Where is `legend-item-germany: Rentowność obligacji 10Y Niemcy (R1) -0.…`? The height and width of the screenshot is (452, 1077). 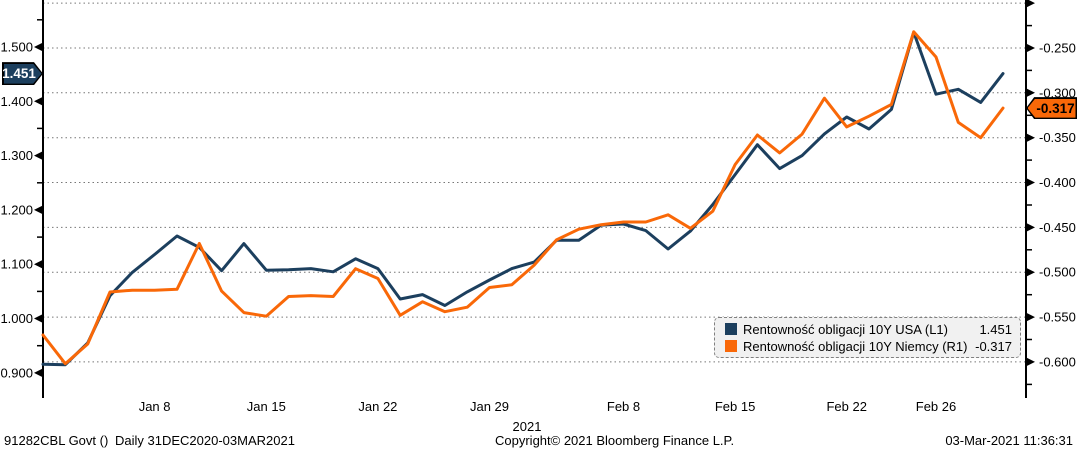
legend-item-germany: Rentowność obligacji 10Y Niemcy (R1) -0.… is located at coordinates (868, 346).